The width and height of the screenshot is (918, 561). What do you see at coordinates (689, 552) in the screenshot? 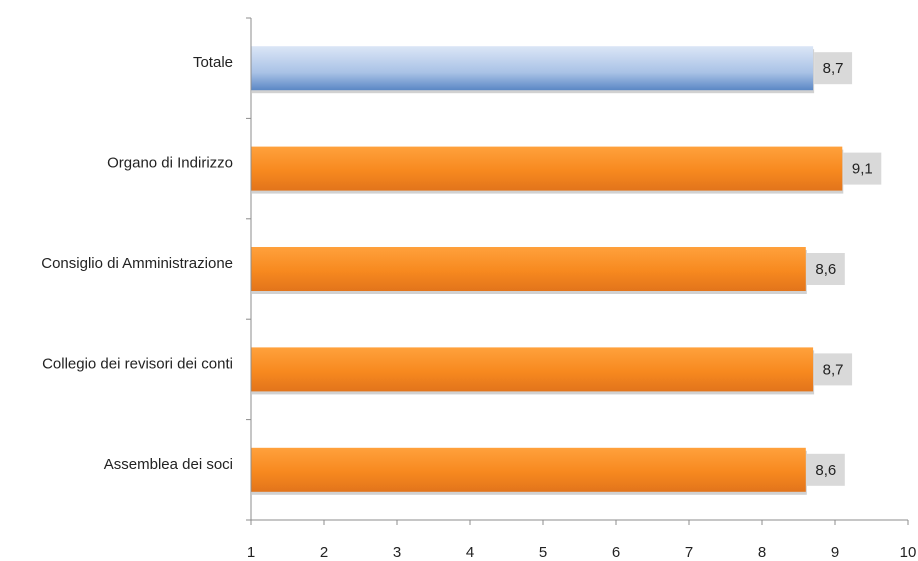
I see `x-tick-label: 7` at bounding box center [689, 552].